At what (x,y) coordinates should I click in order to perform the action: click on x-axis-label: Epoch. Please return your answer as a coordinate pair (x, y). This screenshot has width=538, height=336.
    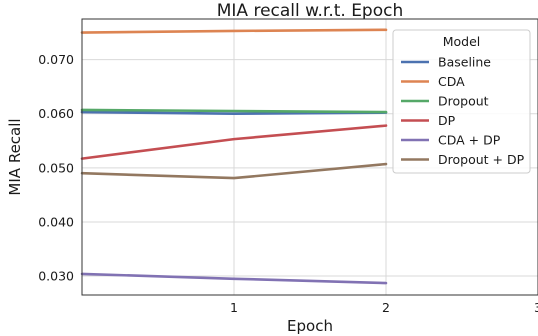
    Looking at the image, I should click on (310, 326).